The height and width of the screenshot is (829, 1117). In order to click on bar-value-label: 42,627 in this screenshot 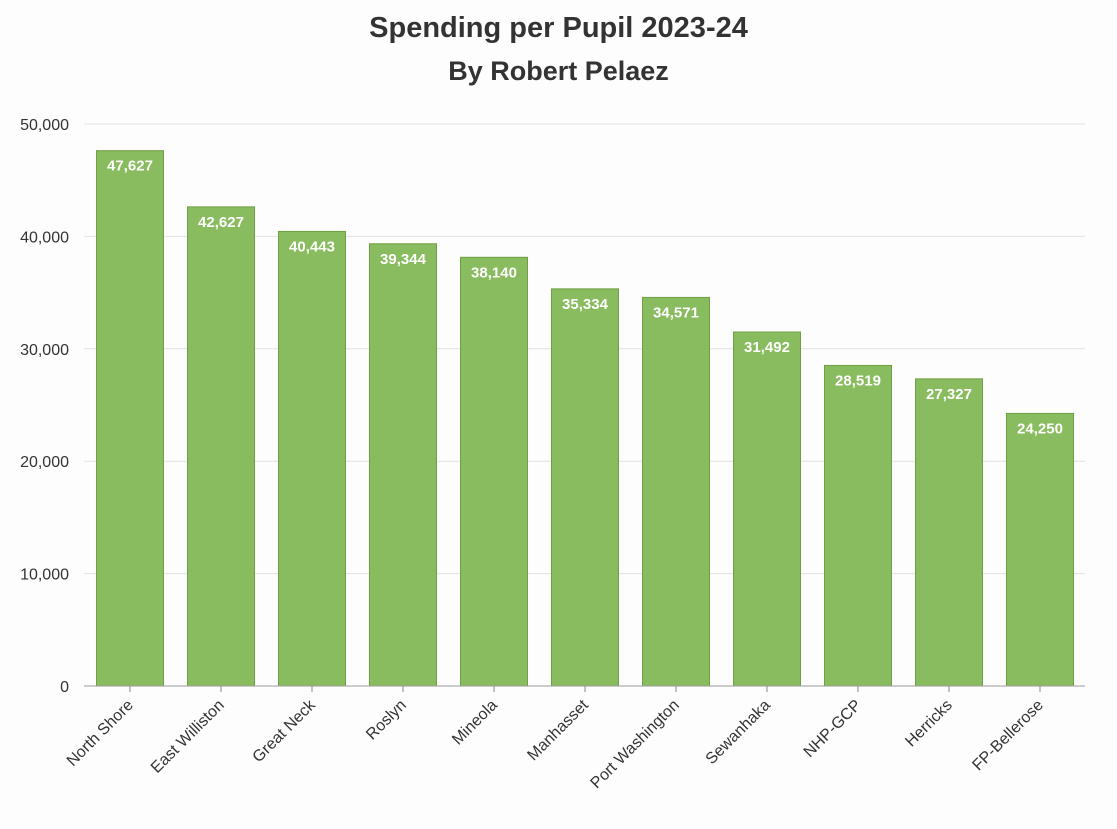, I will do `click(221, 222)`.